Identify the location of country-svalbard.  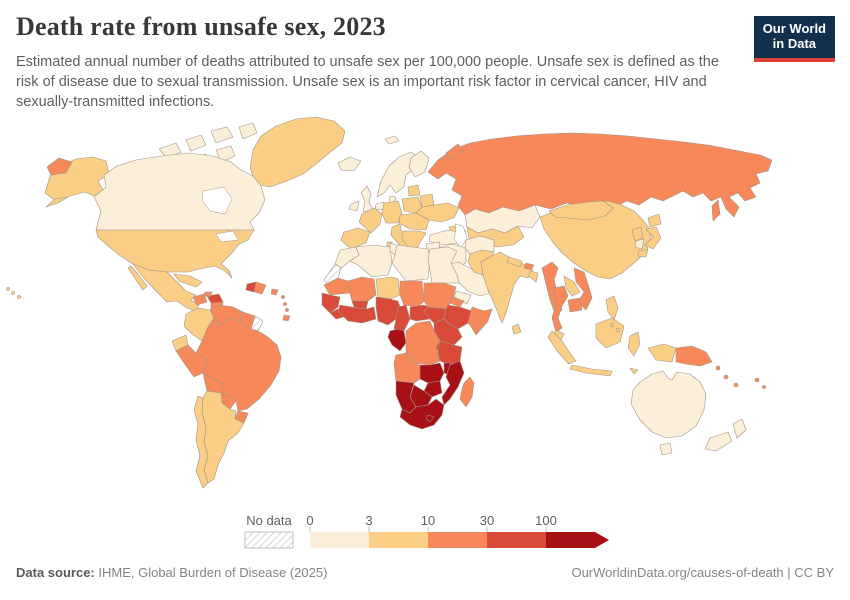
(392, 140).